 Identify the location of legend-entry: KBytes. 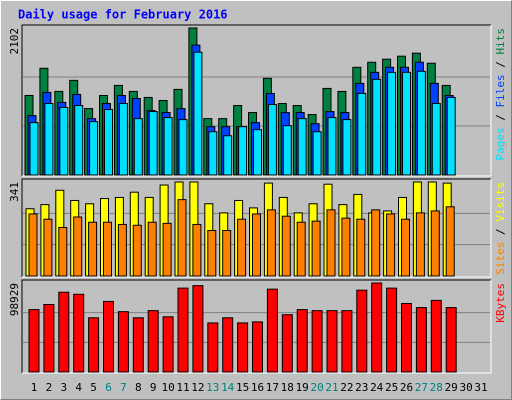
(500, 303).